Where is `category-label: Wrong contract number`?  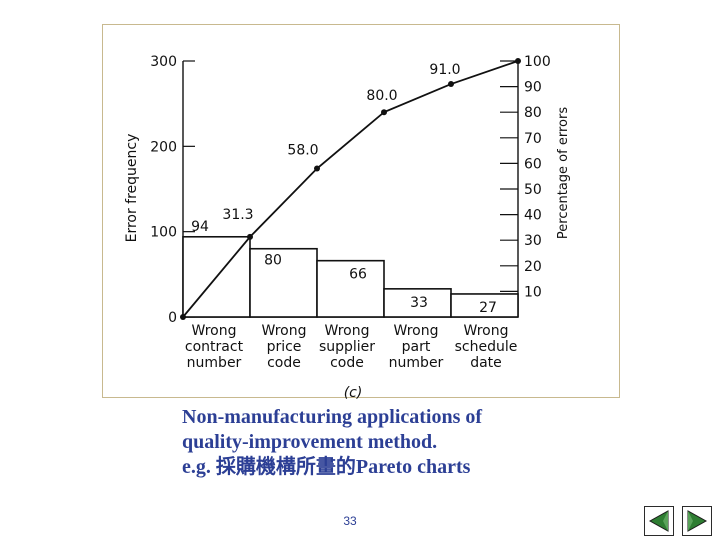
category-label: Wrong contract number is located at coordinates (214, 347).